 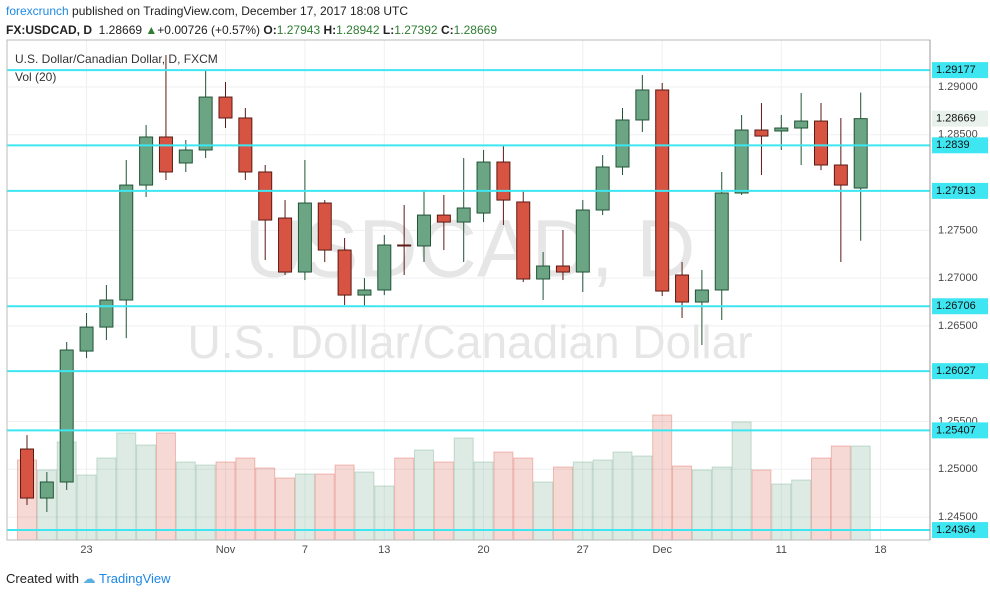 What do you see at coordinates (956, 430) in the screenshot?
I see `level-label: 1.25407` at bounding box center [956, 430].